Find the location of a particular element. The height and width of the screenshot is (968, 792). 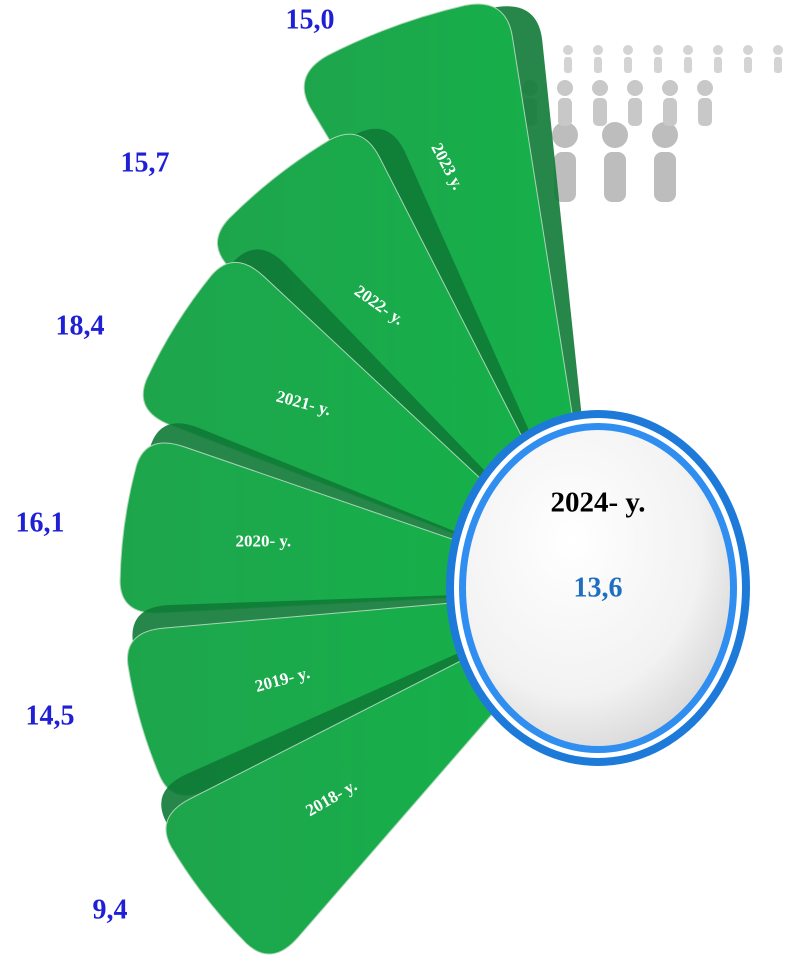

center-disc: 2024- y. 13,6 is located at coordinates (598, 588).